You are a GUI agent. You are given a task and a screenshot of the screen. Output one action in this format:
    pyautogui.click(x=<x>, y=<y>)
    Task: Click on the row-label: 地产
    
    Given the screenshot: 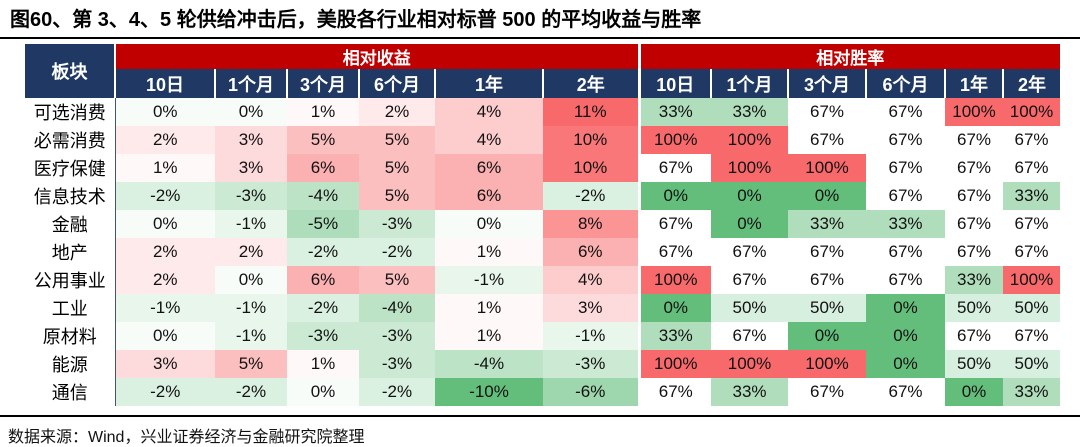 What is the action you would take?
    pyautogui.click(x=70, y=252)
    